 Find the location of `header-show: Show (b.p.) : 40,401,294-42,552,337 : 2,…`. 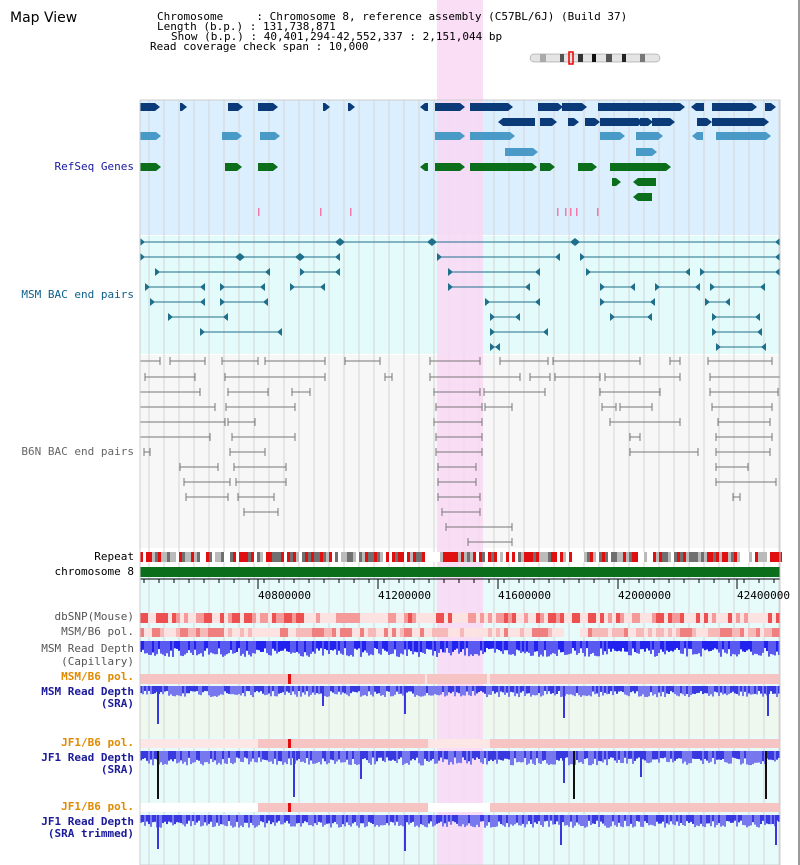

header-show: Show (b.p.) : 40,401,294-42,552,337 : 2,… is located at coordinates (337, 36).